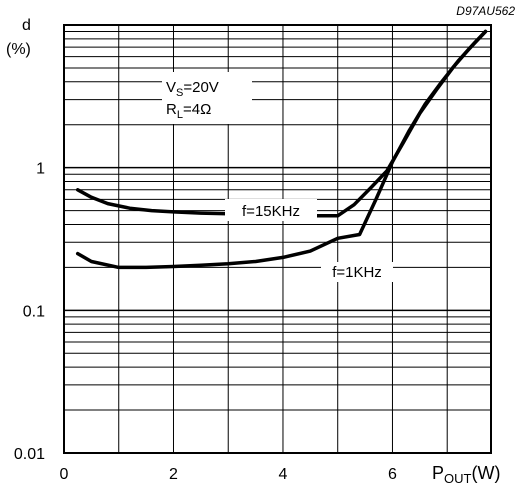 The height and width of the screenshot is (491, 529). I want to click on x-axis-label: POUT(W), so click(466, 474).